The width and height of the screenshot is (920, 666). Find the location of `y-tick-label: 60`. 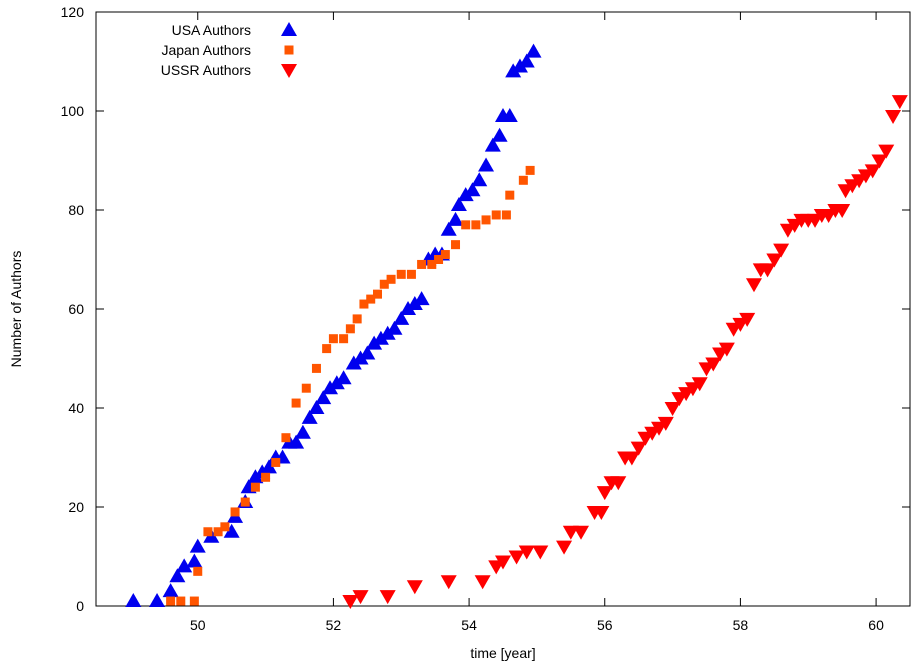

y-tick-label: 60 is located at coordinates (76, 309).